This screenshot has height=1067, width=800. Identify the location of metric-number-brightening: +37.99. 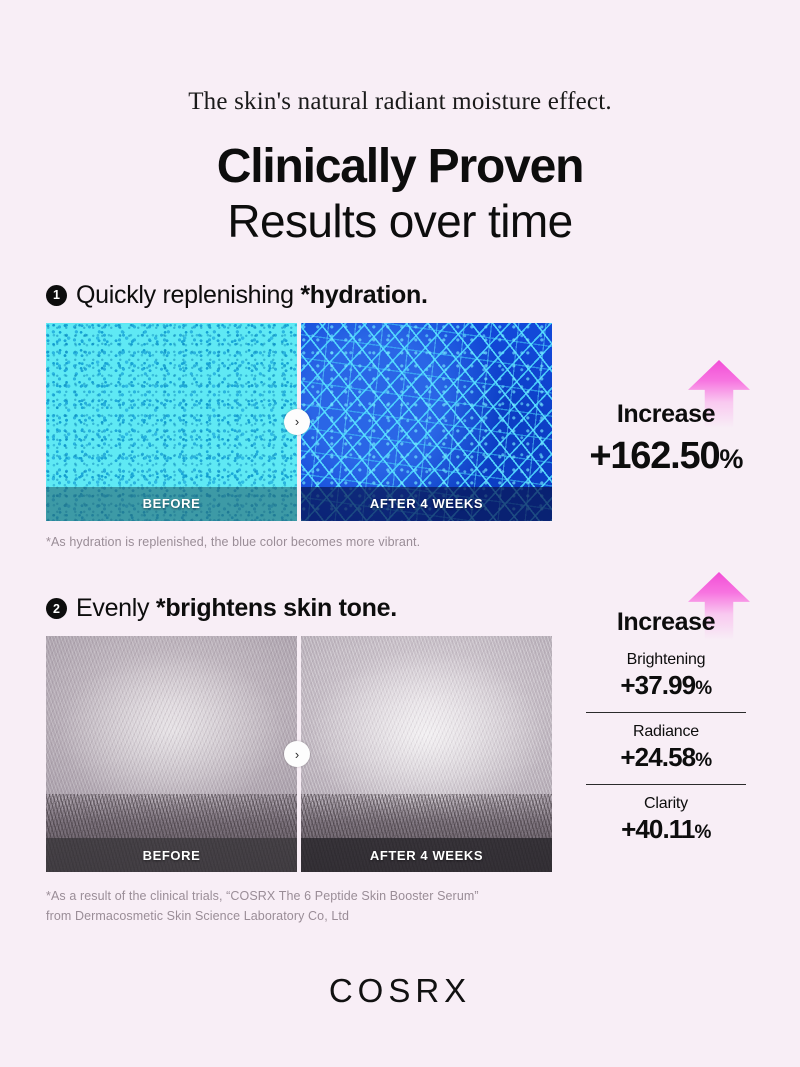
(658, 685).